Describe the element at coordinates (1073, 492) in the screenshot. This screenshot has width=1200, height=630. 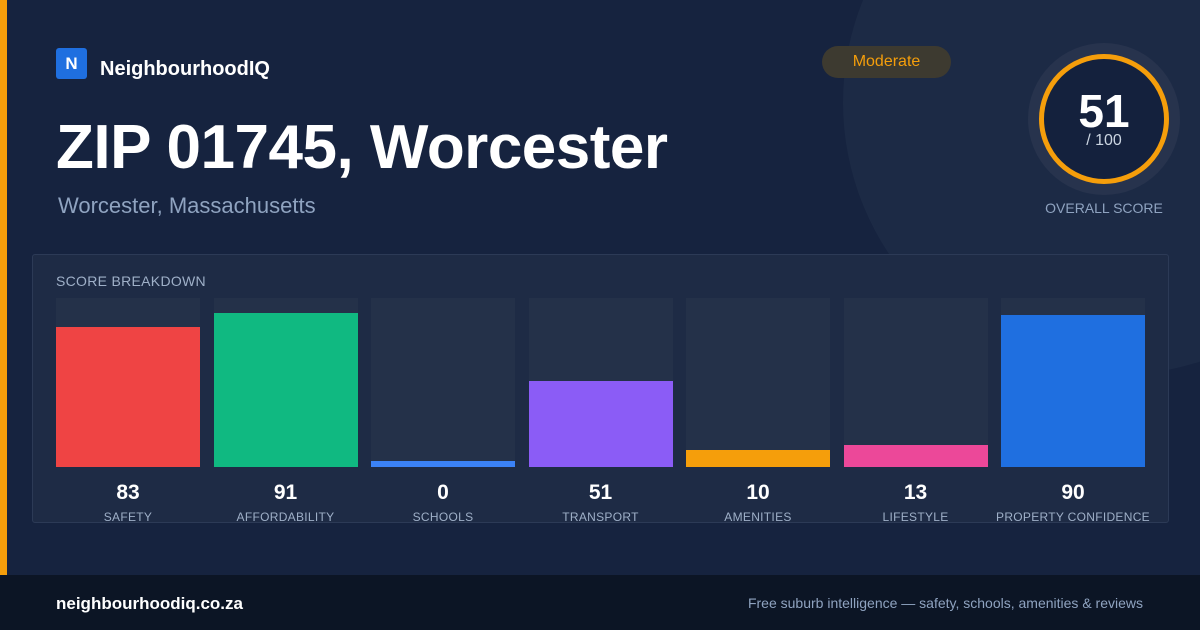
I see `score-value: 90` at that location.